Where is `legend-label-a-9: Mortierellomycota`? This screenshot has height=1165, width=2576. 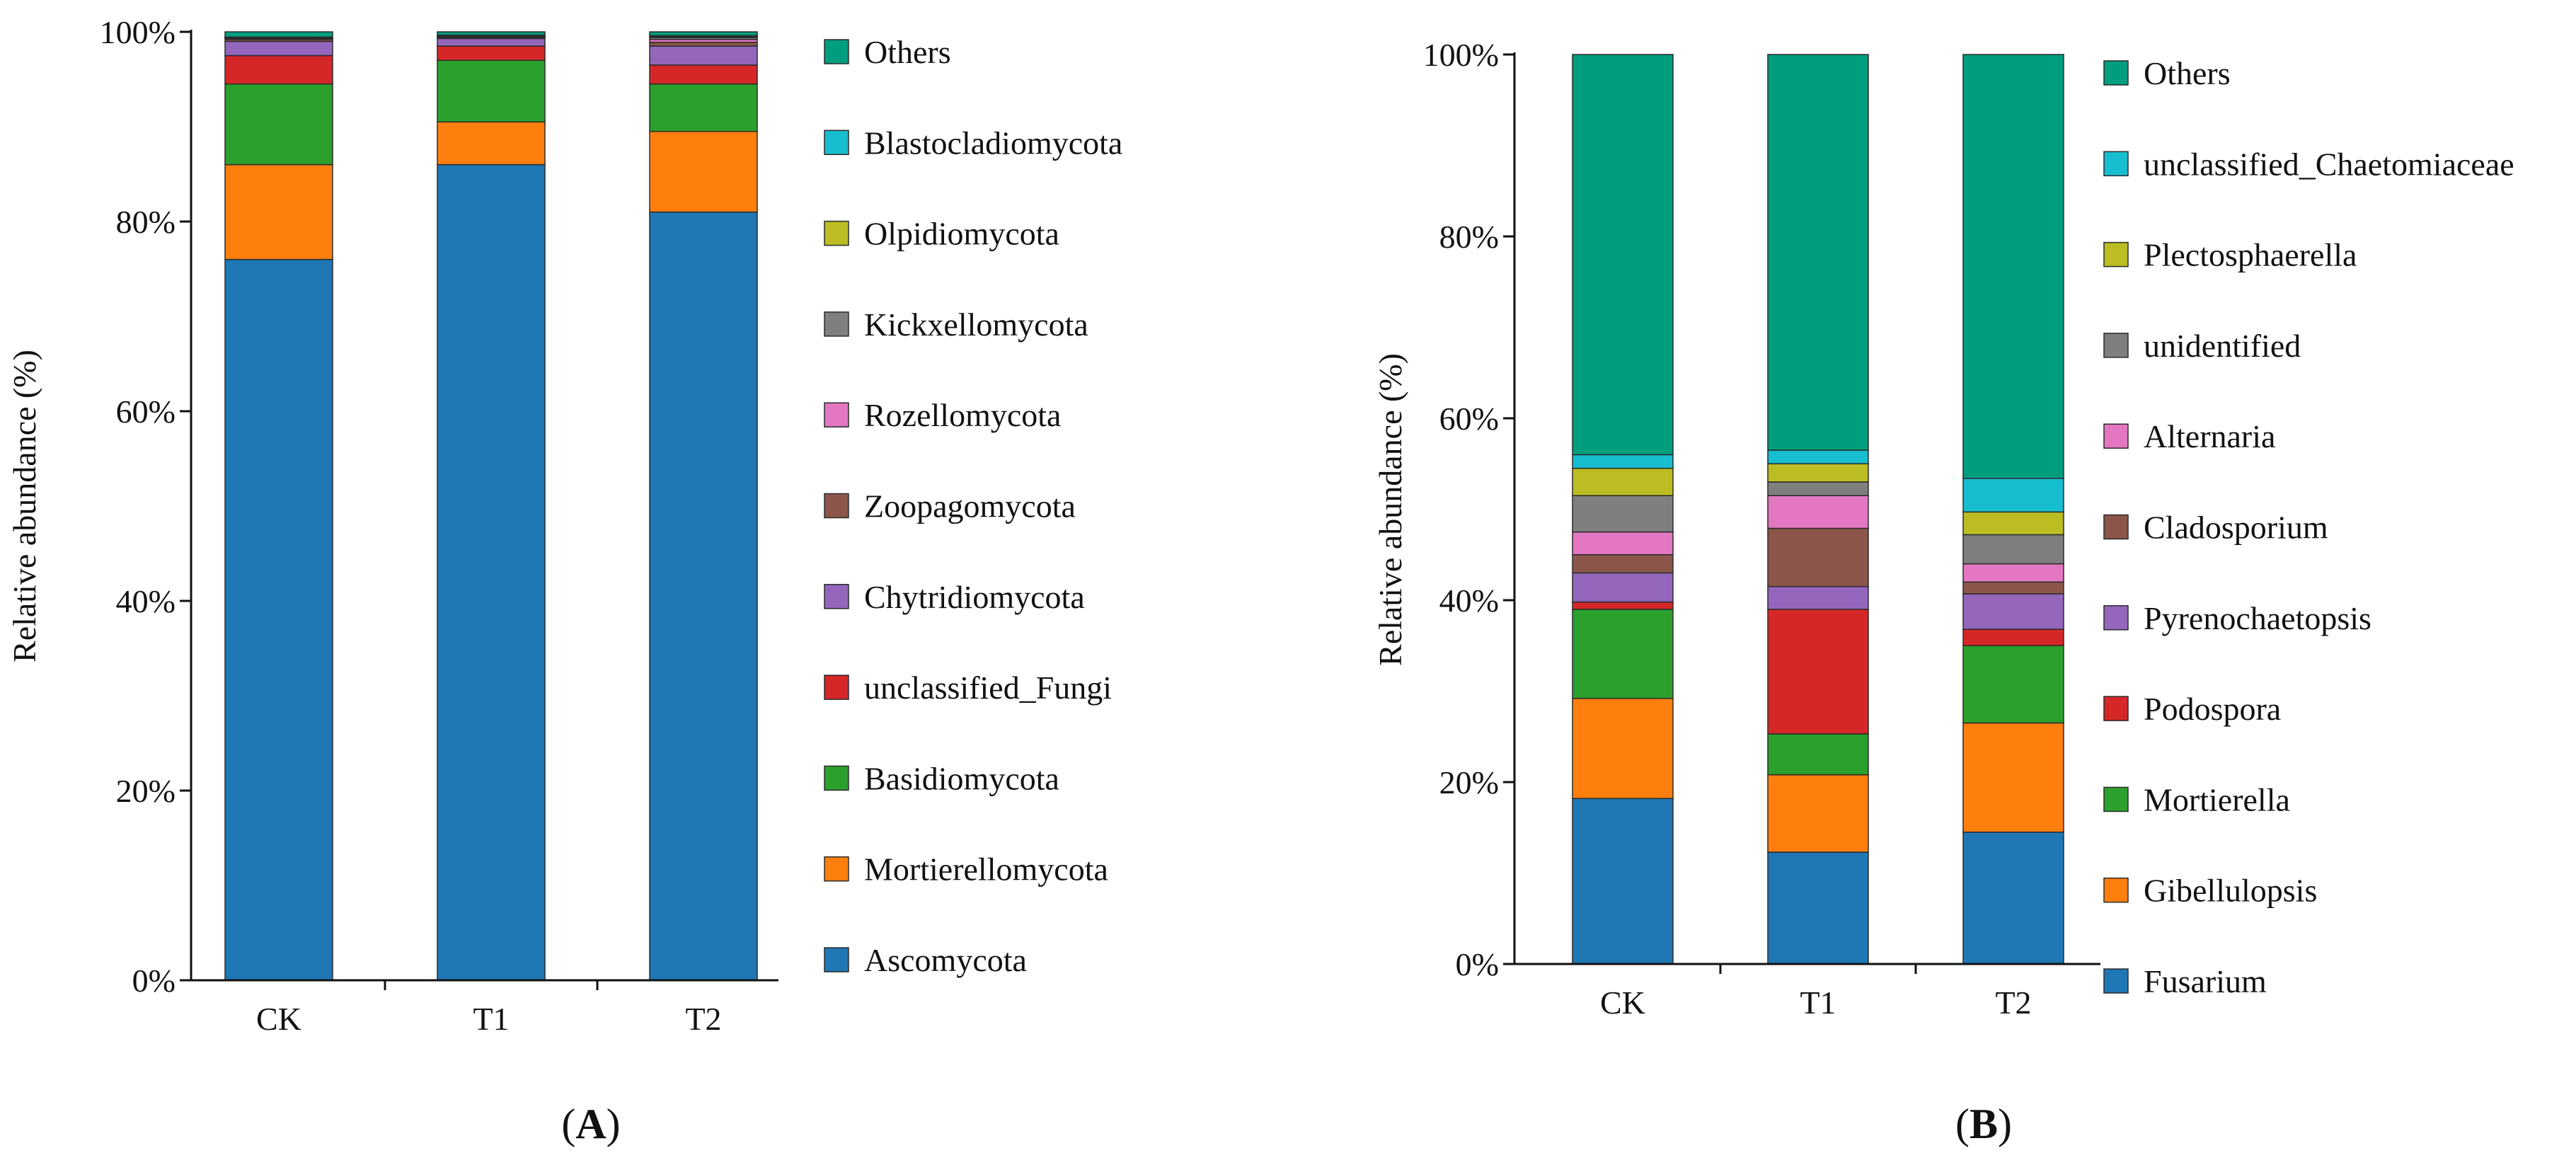
legend-label-a-9: Mortierellomycota is located at coordinates (986, 869).